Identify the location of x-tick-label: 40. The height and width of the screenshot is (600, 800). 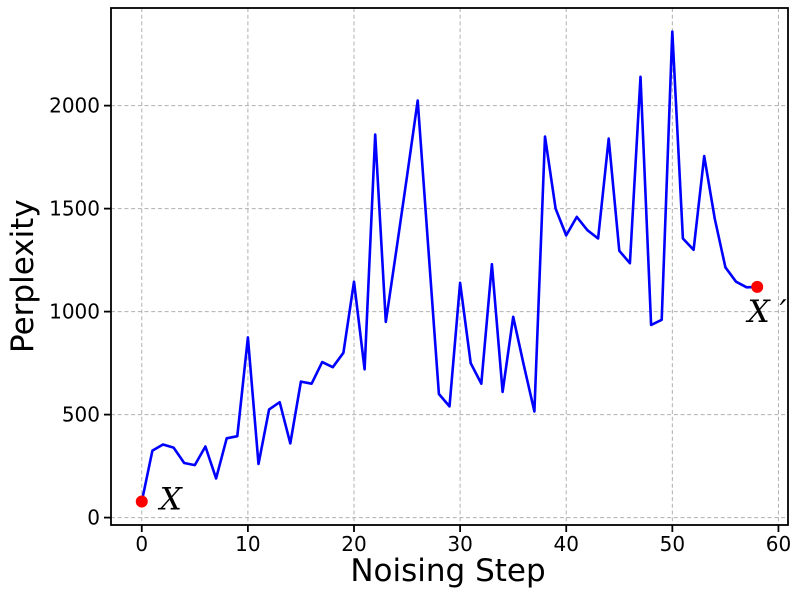
(565, 544).